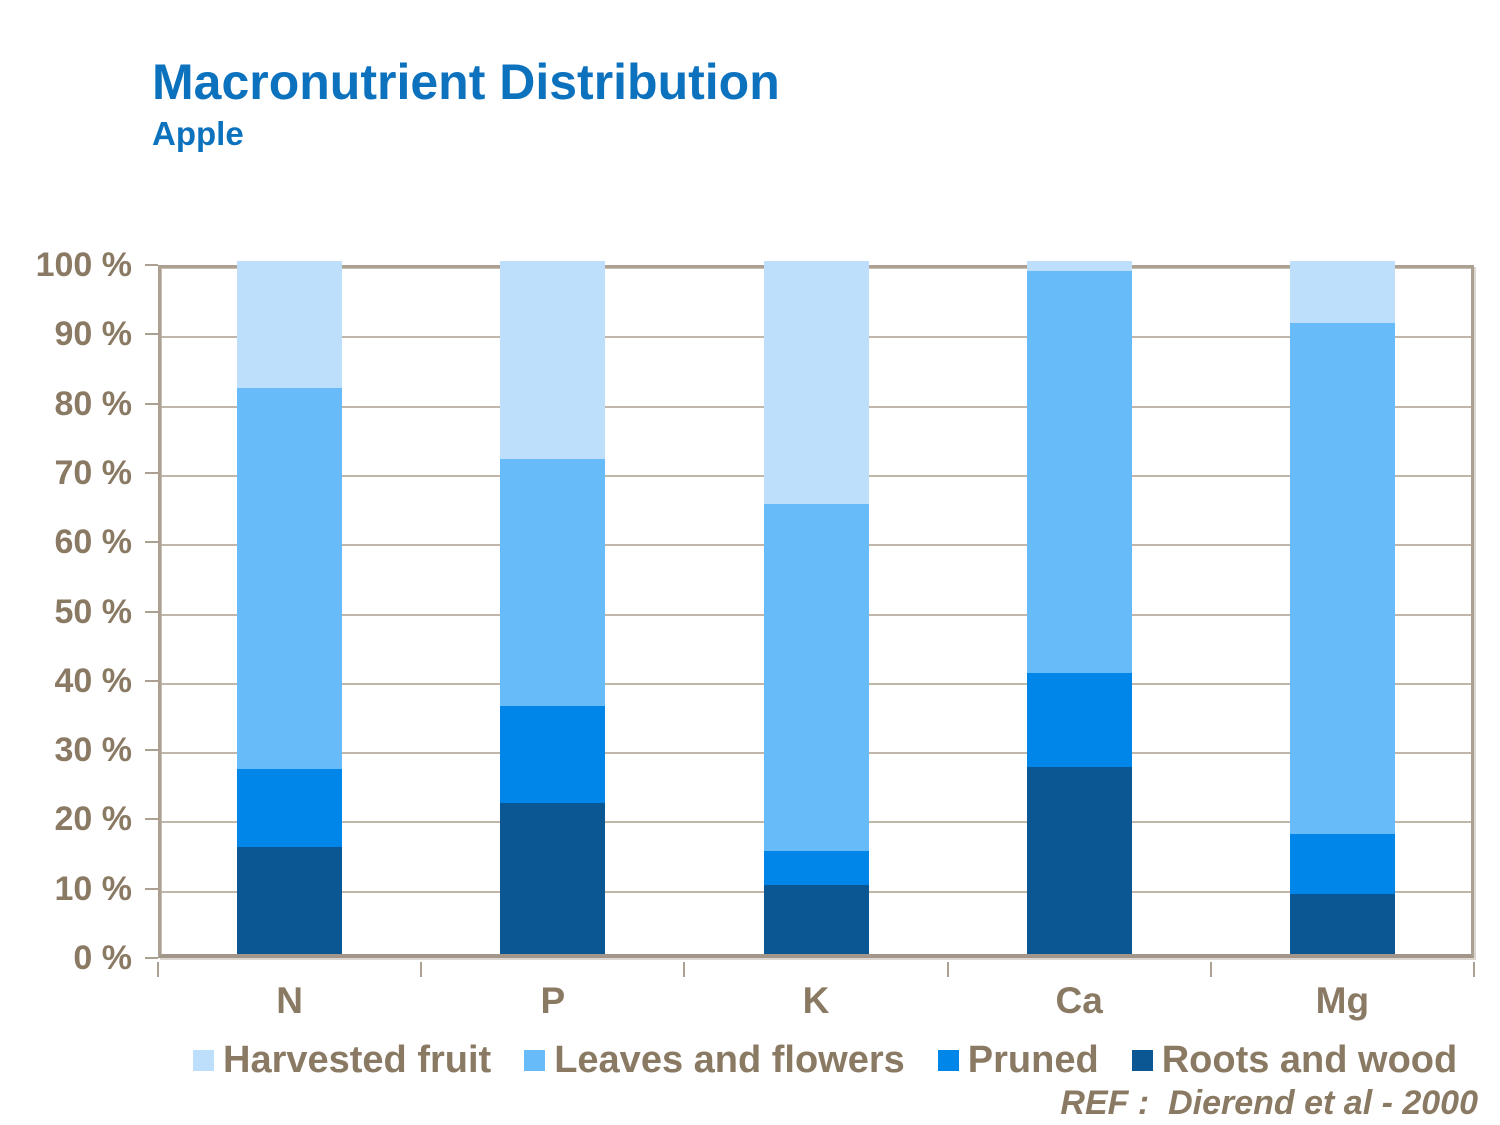  I want to click on bar-segment-ca-leaves-and-flowers, so click(1079, 472).